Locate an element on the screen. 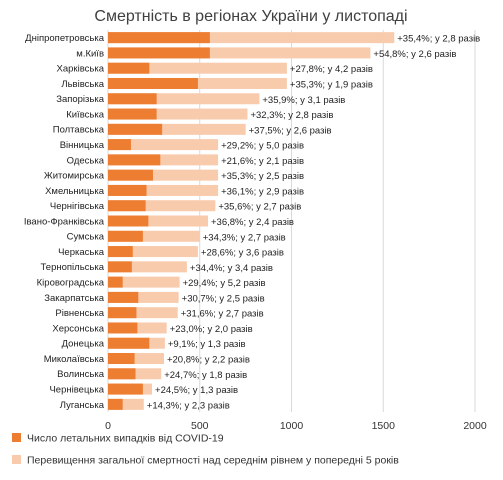  annotation-label-20: +9,1%; у 1,3 разів is located at coordinates (207, 344).